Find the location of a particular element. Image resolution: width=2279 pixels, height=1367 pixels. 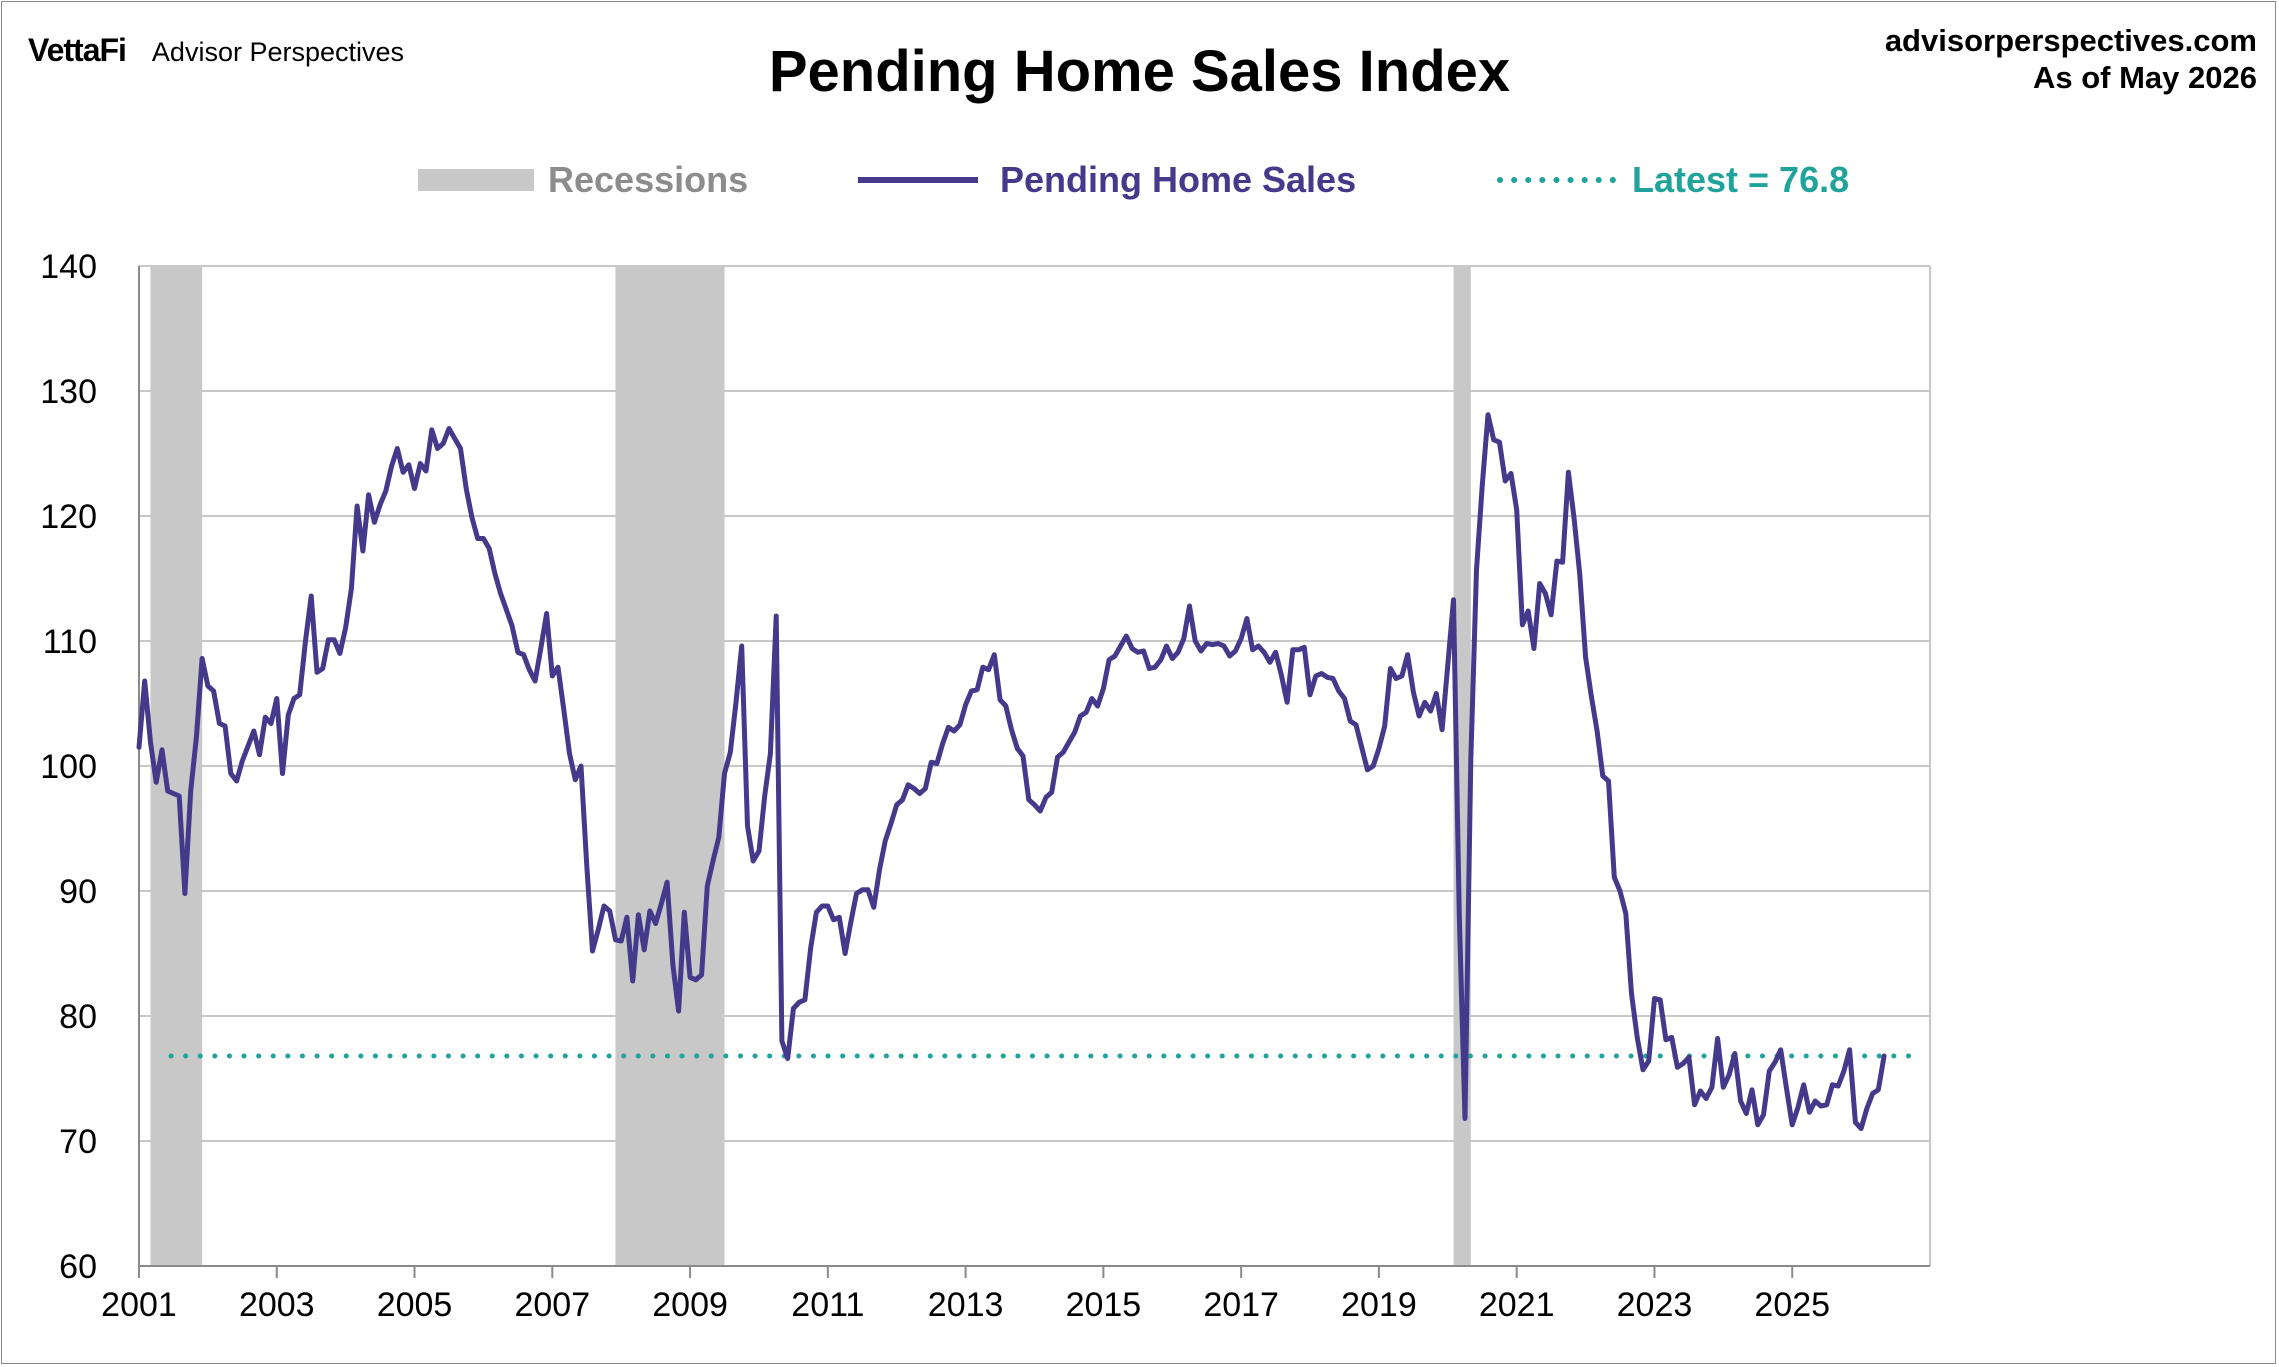

x-tick-label: 2007 is located at coordinates (552, 1305).